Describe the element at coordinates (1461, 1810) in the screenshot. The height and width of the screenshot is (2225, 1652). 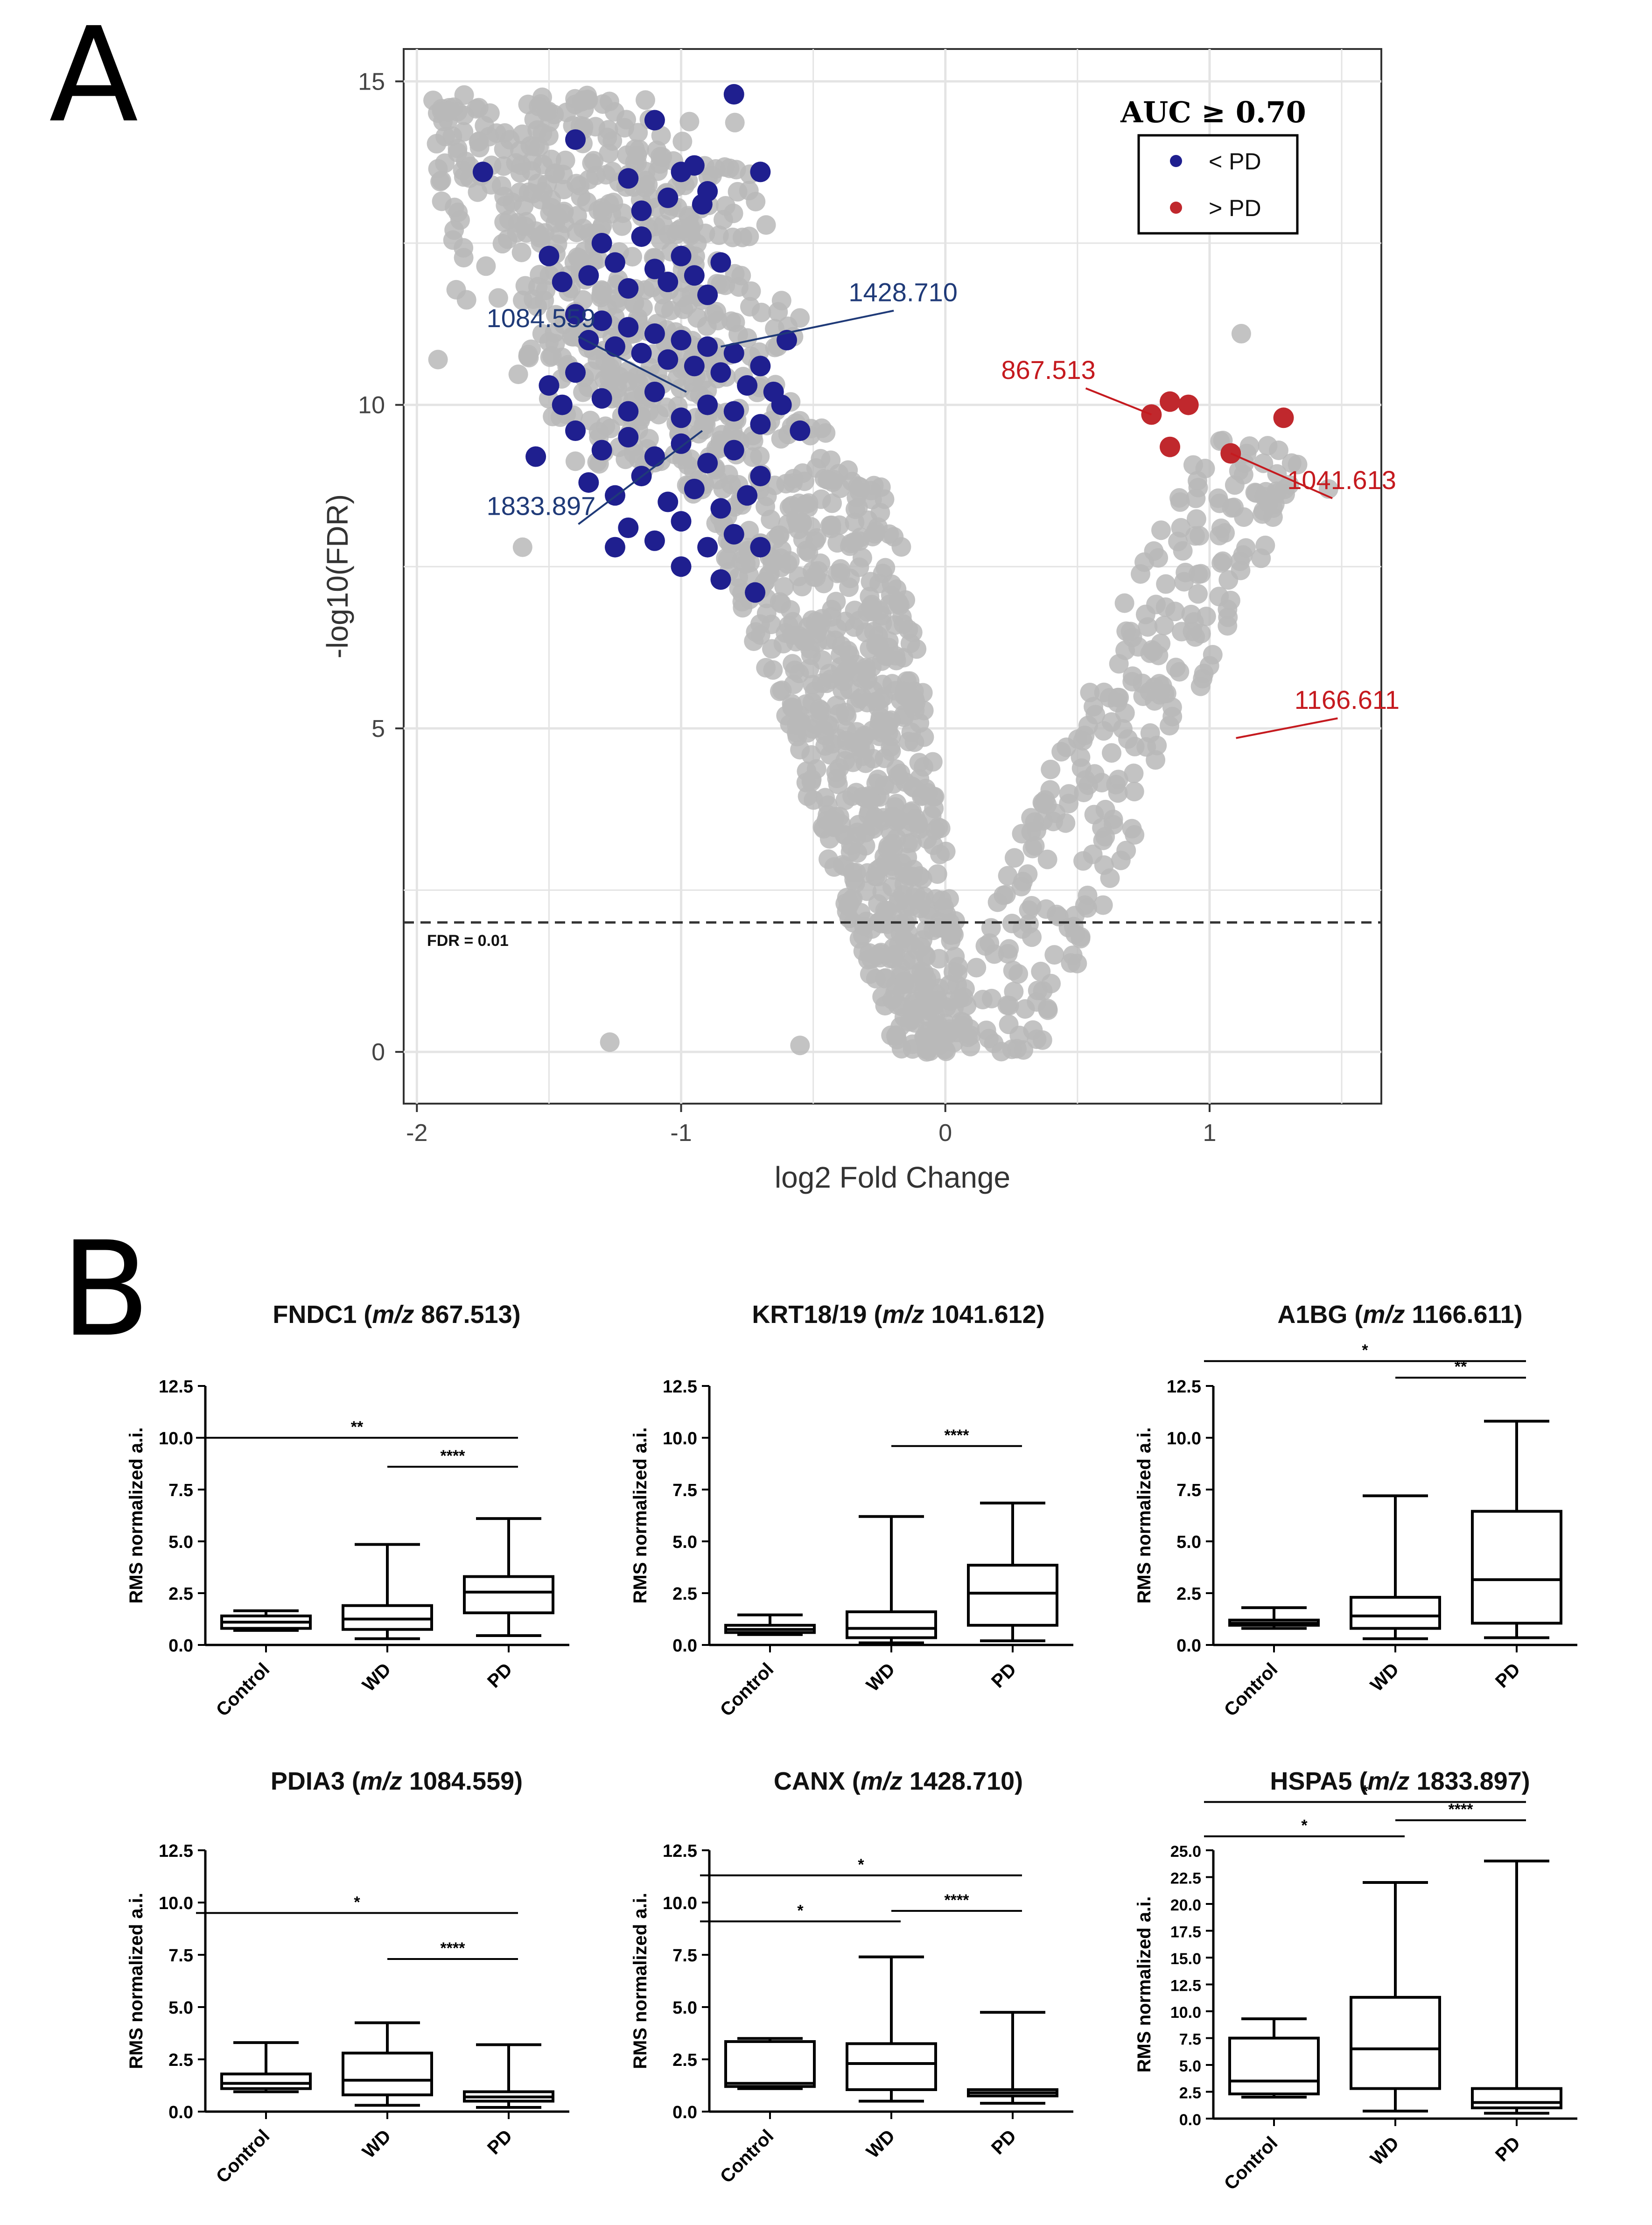
I see `significance-stars: ****` at that location.